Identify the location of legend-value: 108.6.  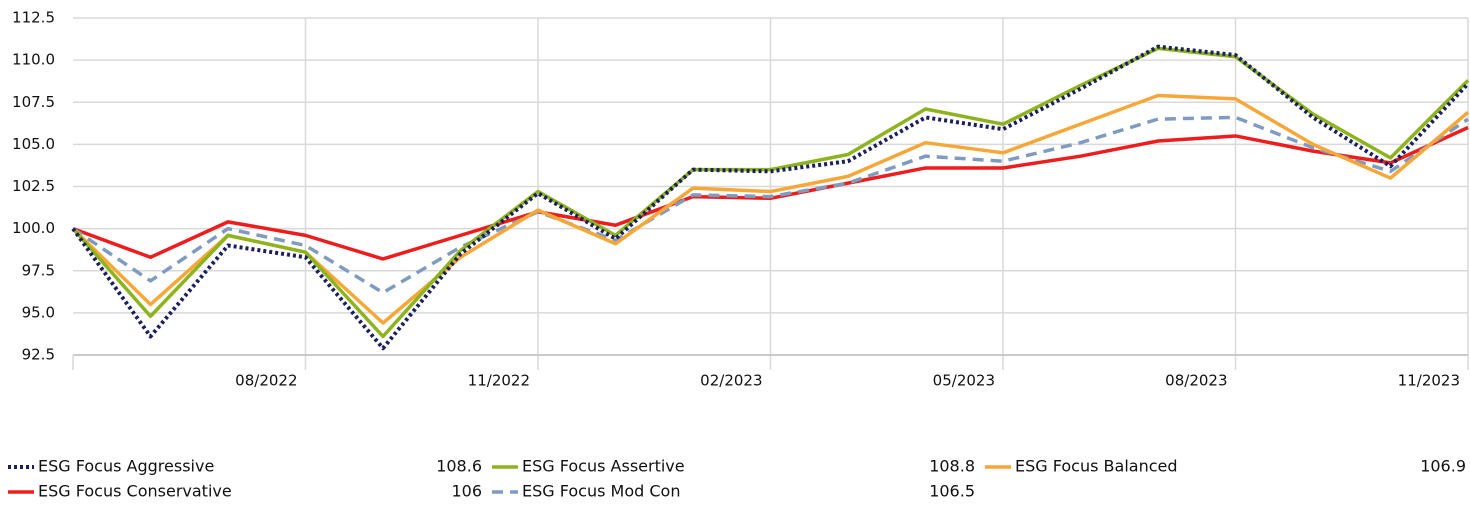
(459, 466).